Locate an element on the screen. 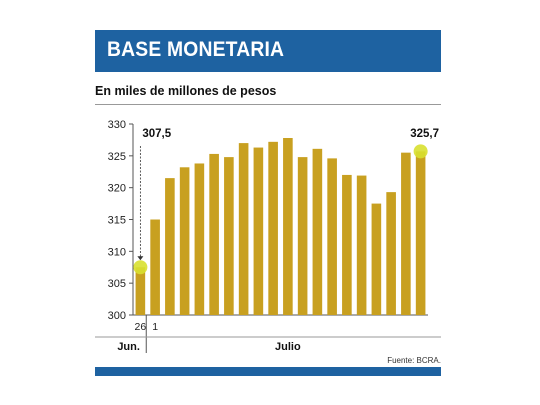 The image size is (540, 405). y-tick-label: 305 is located at coordinates (117, 284).